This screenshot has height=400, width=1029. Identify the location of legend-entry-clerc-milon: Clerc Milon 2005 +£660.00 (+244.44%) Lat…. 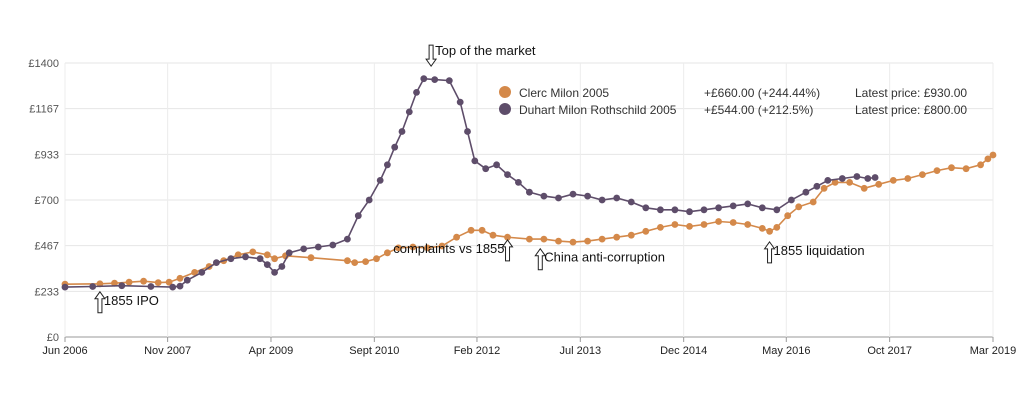
(733, 93).